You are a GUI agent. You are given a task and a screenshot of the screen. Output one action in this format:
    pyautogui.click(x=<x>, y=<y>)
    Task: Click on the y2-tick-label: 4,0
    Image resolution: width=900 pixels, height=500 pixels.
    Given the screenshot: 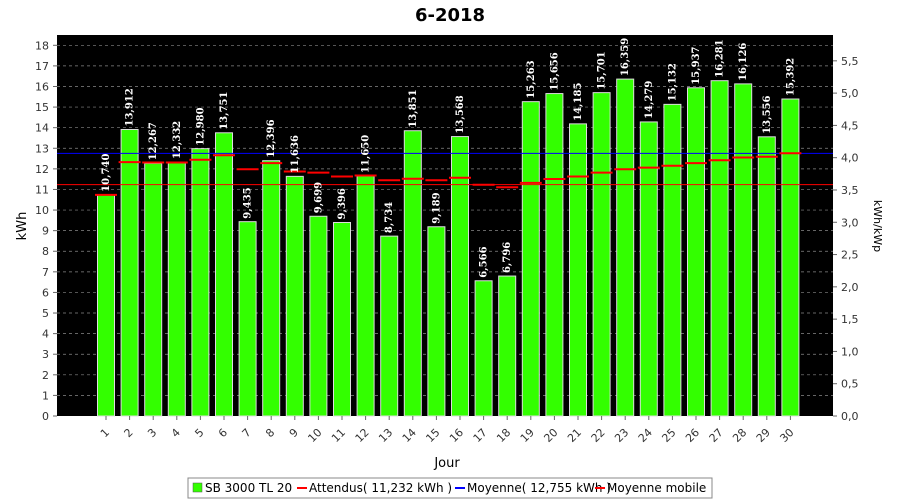 What is the action you would take?
    pyautogui.click(x=850, y=158)
    